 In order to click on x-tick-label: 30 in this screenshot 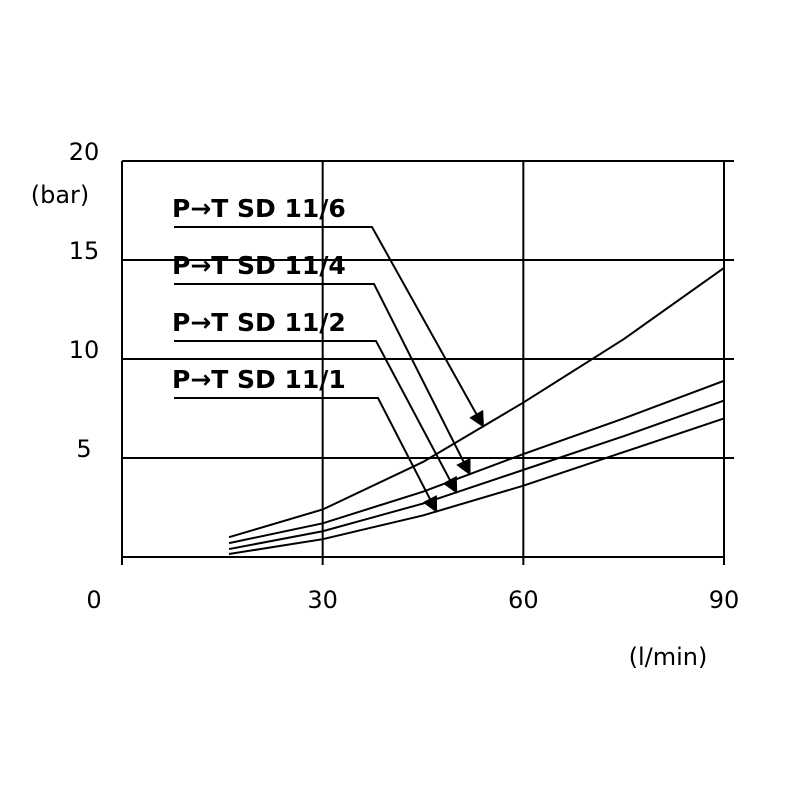, I will do `click(322, 600)`.